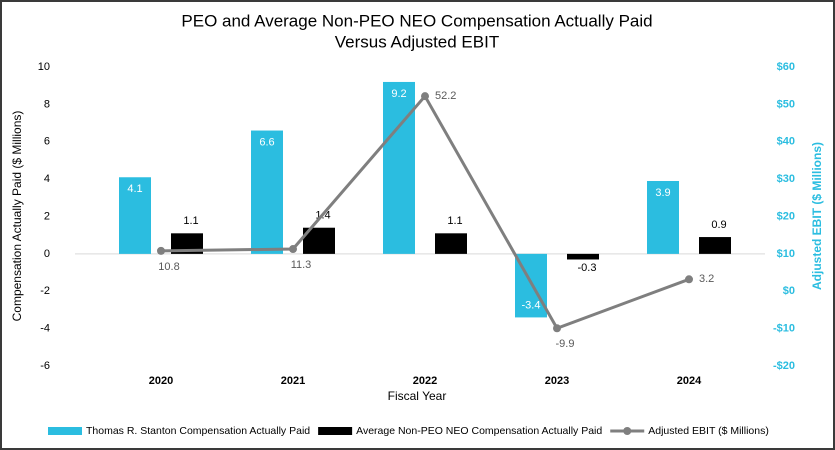  I want to click on y-tick-label: -4, so click(45, 329).